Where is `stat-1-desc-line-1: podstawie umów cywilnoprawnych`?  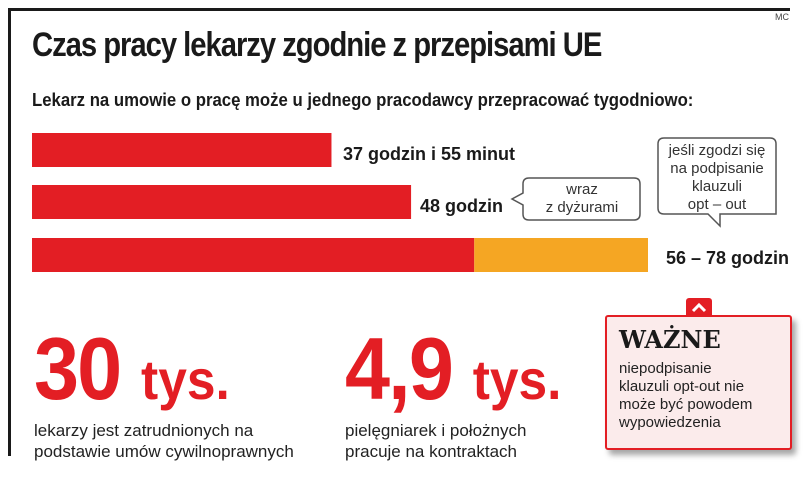
stat-1-desc-line-1: podstawie umów cywilnoprawnych is located at coordinates (164, 451).